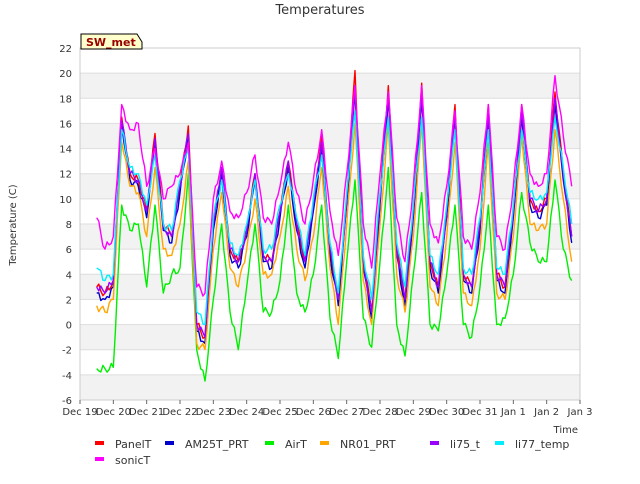  Describe the element at coordinates (65, 124) in the screenshot. I see `y-tick-label: 16` at that location.